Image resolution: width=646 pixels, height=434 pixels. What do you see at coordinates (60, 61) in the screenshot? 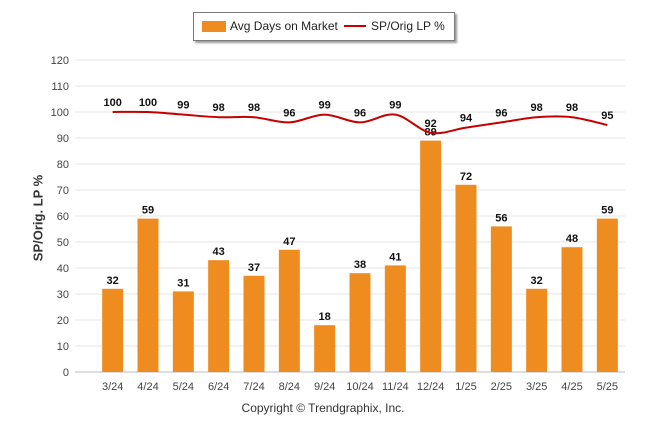
I see `y-tick-label: 120` at bounding box center [60, 61].